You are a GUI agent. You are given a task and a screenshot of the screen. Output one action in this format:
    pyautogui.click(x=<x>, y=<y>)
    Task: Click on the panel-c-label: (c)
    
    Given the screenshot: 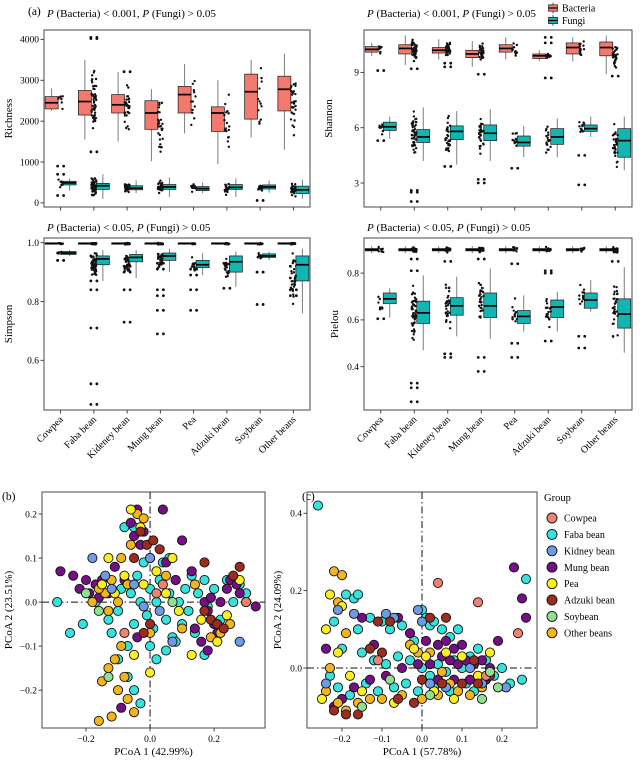 What is the action you would take?
    pyautogui.click(x=308, y=497)
    